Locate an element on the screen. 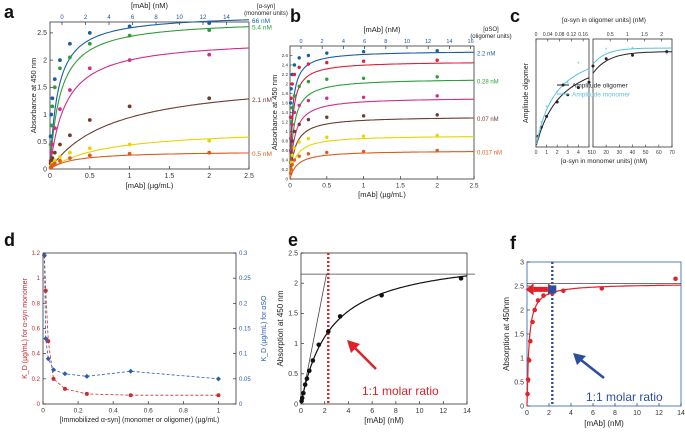 The width and height of the screenshot is (685, 434). top-tick-label: 2 is located at coordinates (661, 35).